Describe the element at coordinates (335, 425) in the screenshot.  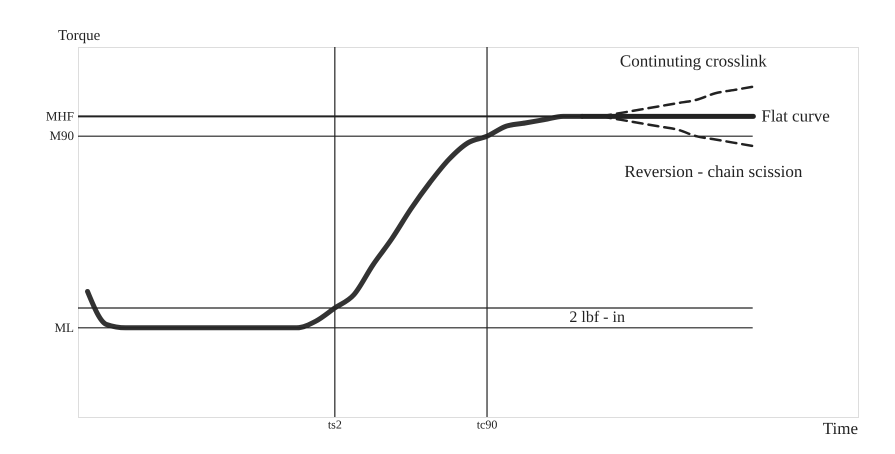
I see `x-tick-label: ts2` at that location.